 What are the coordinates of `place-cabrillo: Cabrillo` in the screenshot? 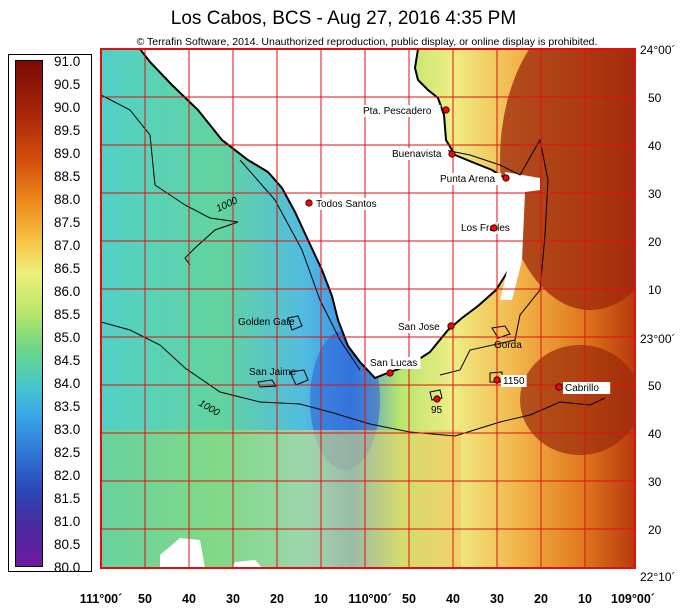 It's located at (583, 388).